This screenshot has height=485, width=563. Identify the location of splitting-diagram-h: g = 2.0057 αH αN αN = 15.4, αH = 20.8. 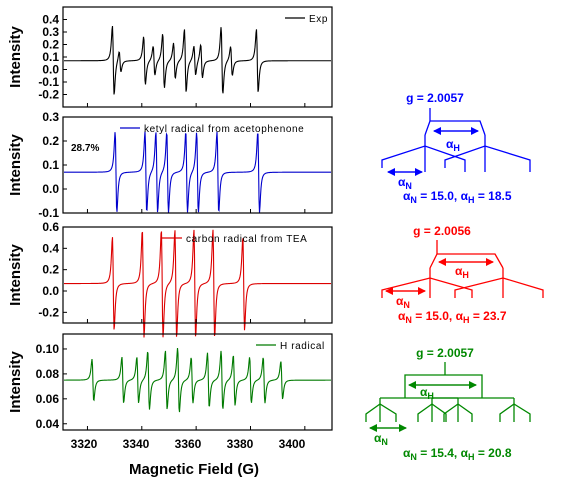
(448, 404).